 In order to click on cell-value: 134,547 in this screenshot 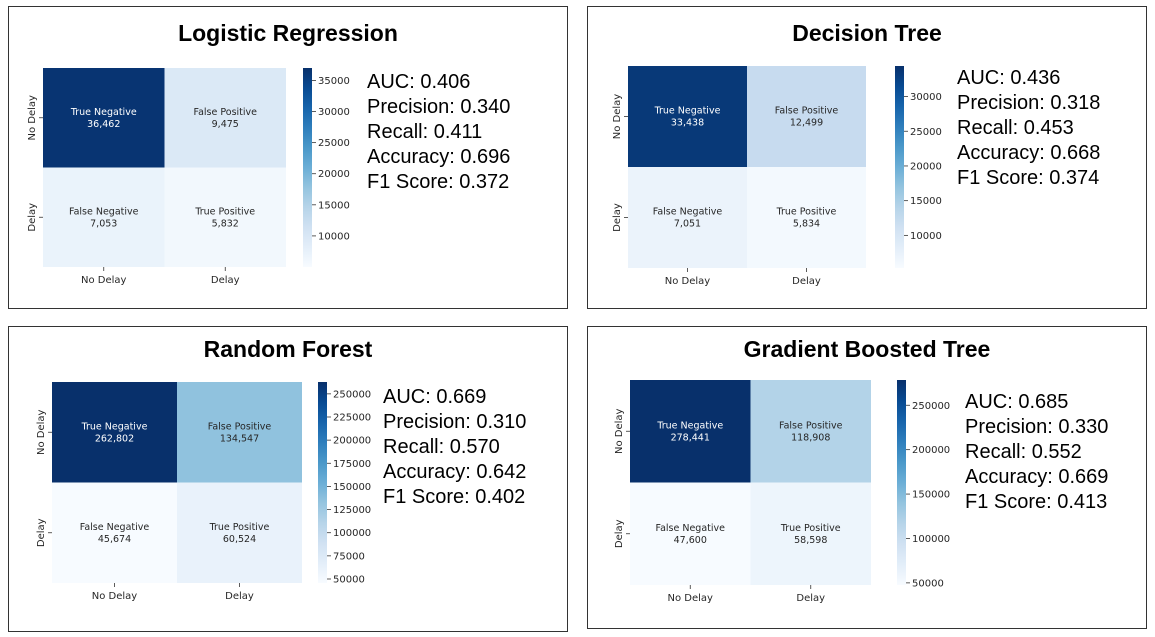, I will do `click(239, 438)`.